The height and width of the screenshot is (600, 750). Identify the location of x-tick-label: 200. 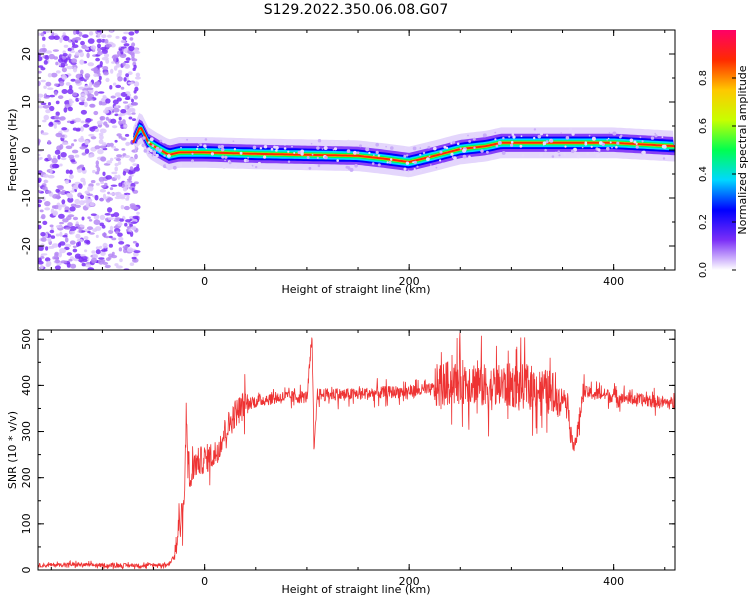
(409, 581).